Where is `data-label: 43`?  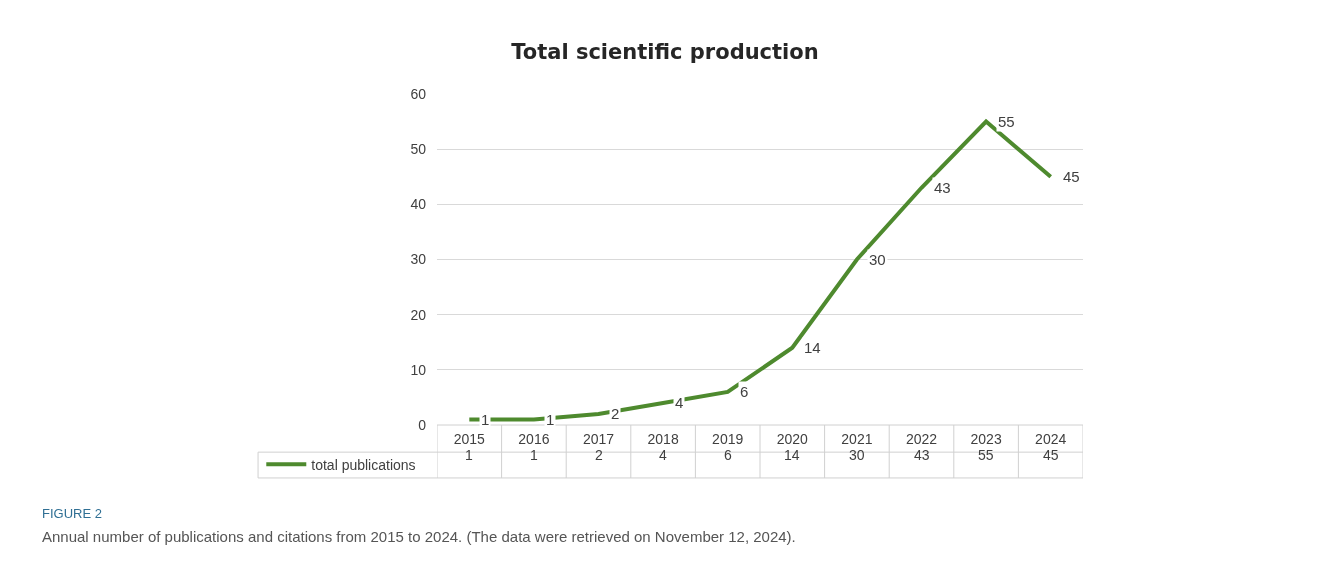
data-label: 43 is located at coordinates (922, 455).